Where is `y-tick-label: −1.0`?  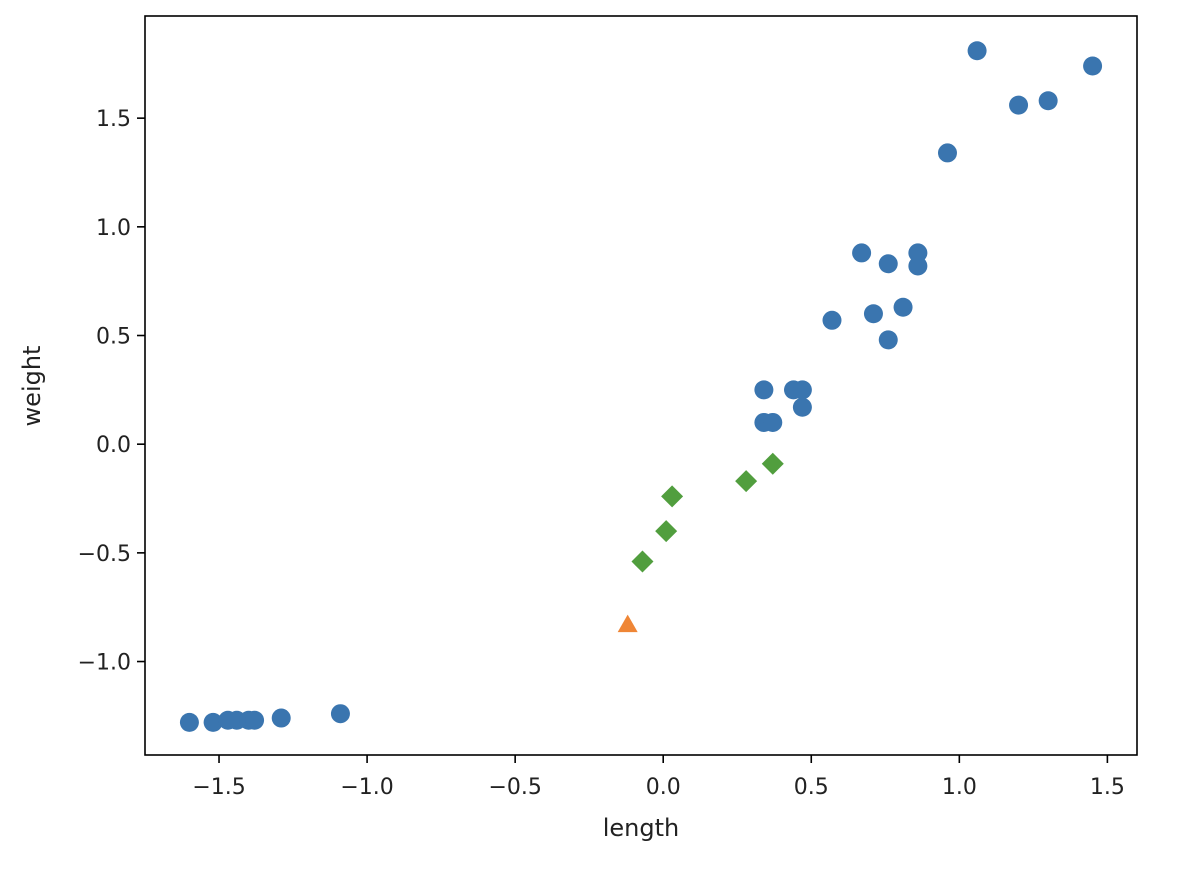
y-tick-label: −1.0 is located at coordinates (104, 663).